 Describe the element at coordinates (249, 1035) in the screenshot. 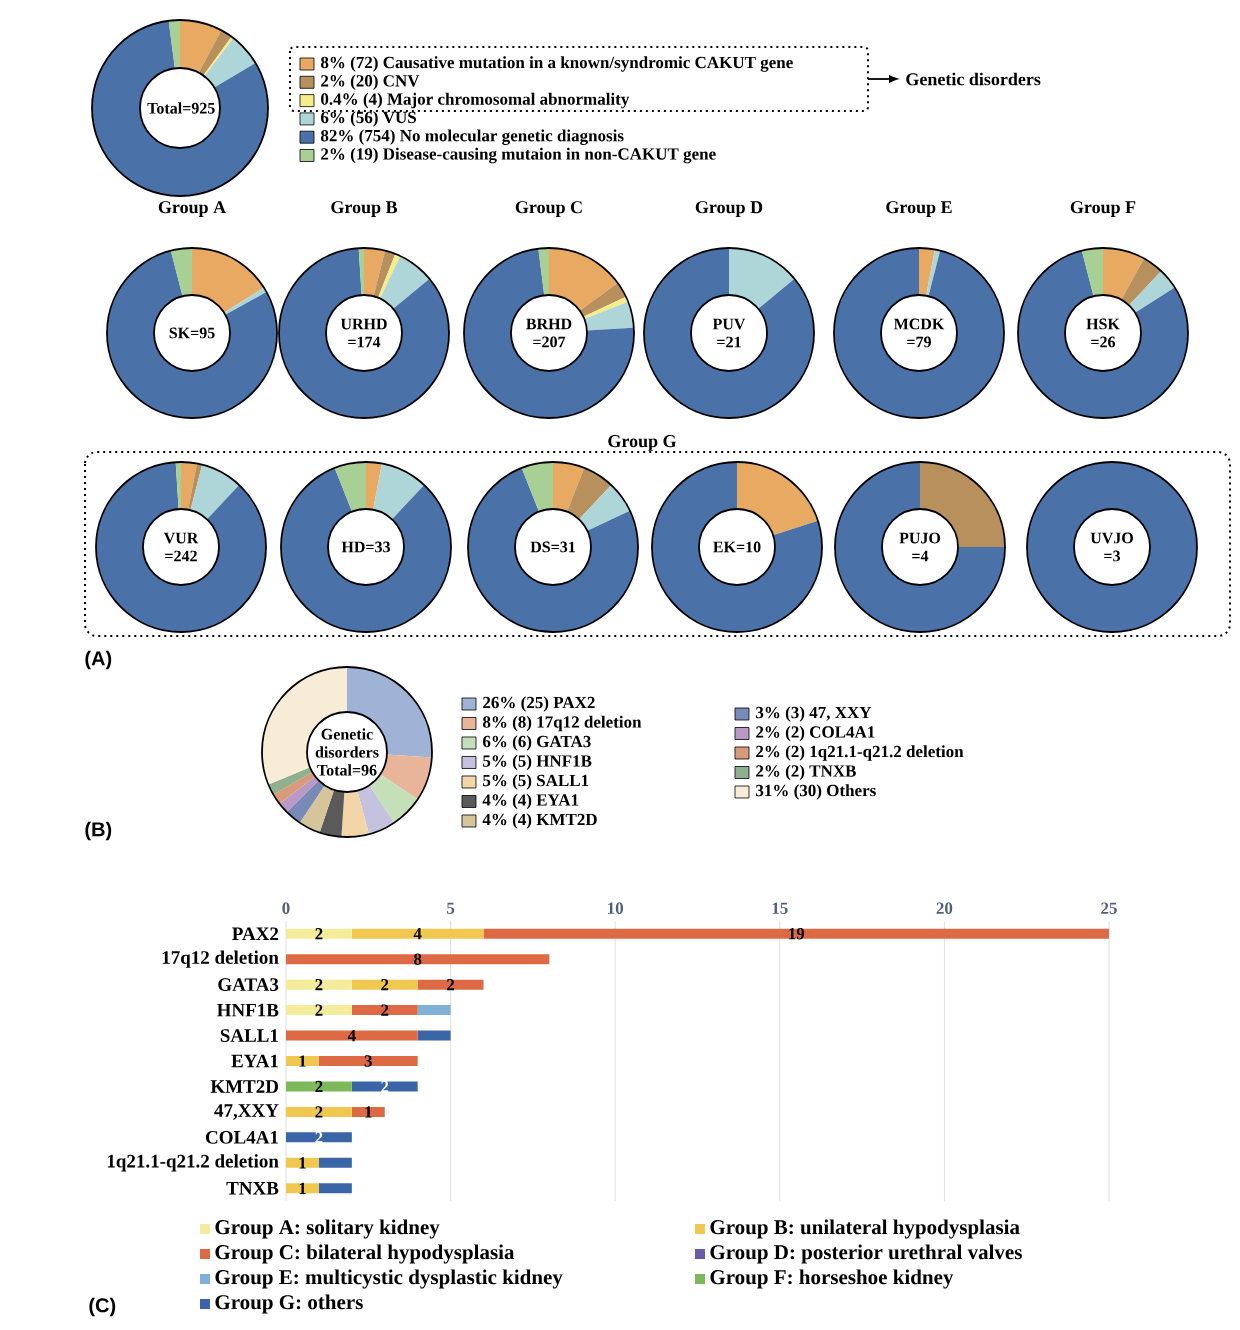

I see `y-tick-label: SALL1` at that location.